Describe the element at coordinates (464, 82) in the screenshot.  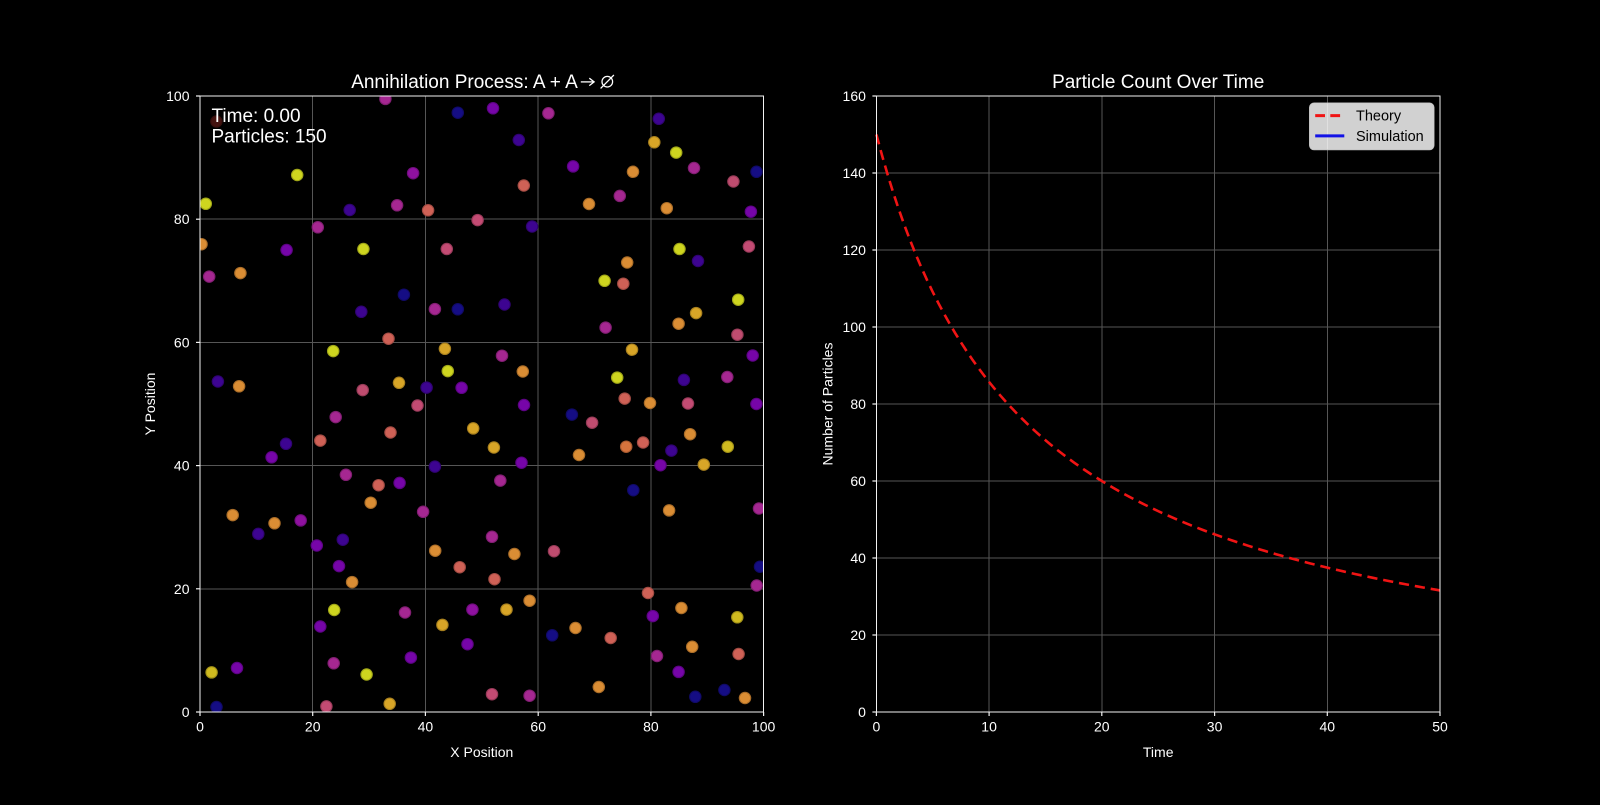
I see `svg-text: Annihilation Process: A + A` at that location.